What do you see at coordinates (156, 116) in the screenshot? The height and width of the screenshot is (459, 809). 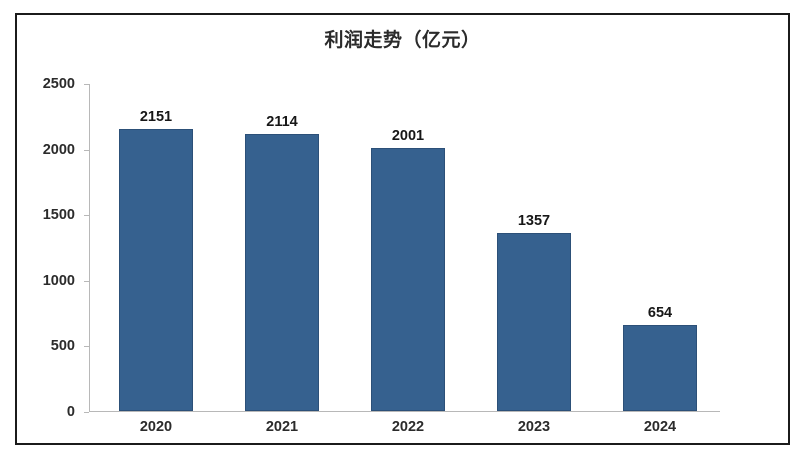 I see `bar-value-label: 2151` at bounding box center [156, 116].